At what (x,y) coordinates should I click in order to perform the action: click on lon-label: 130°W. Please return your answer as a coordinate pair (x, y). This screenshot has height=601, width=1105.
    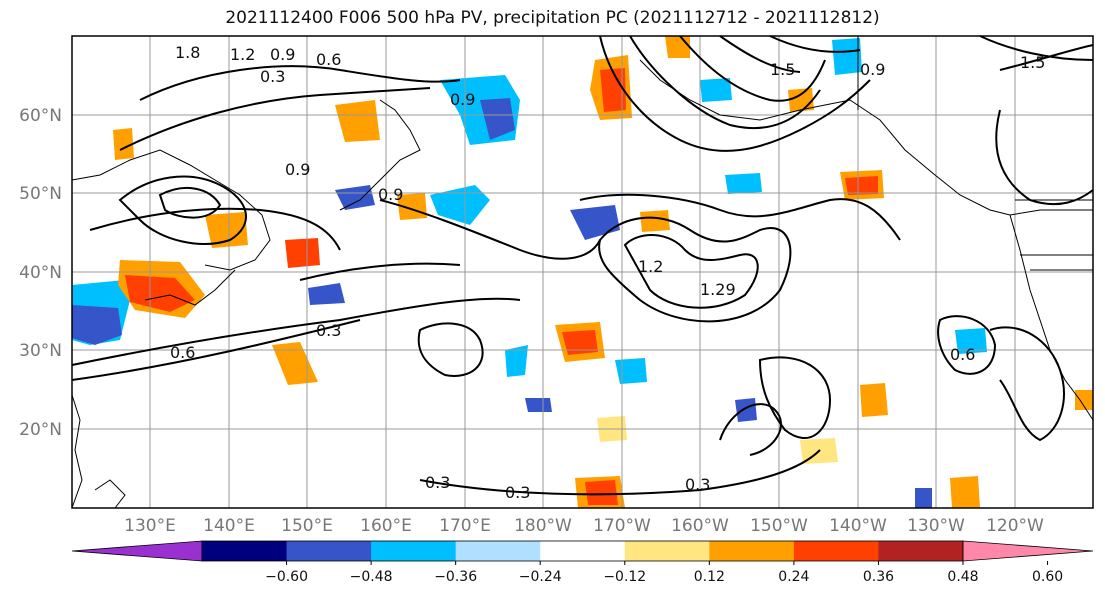
    Looking at the image, I should click on (936, 526).